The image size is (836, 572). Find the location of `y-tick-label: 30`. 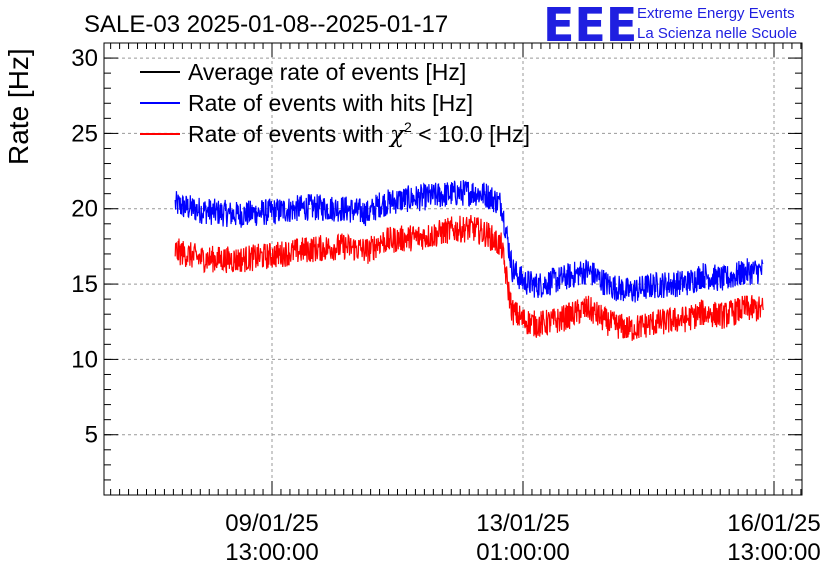

y-tick-label: 30 is located at coordinates (84, 58).